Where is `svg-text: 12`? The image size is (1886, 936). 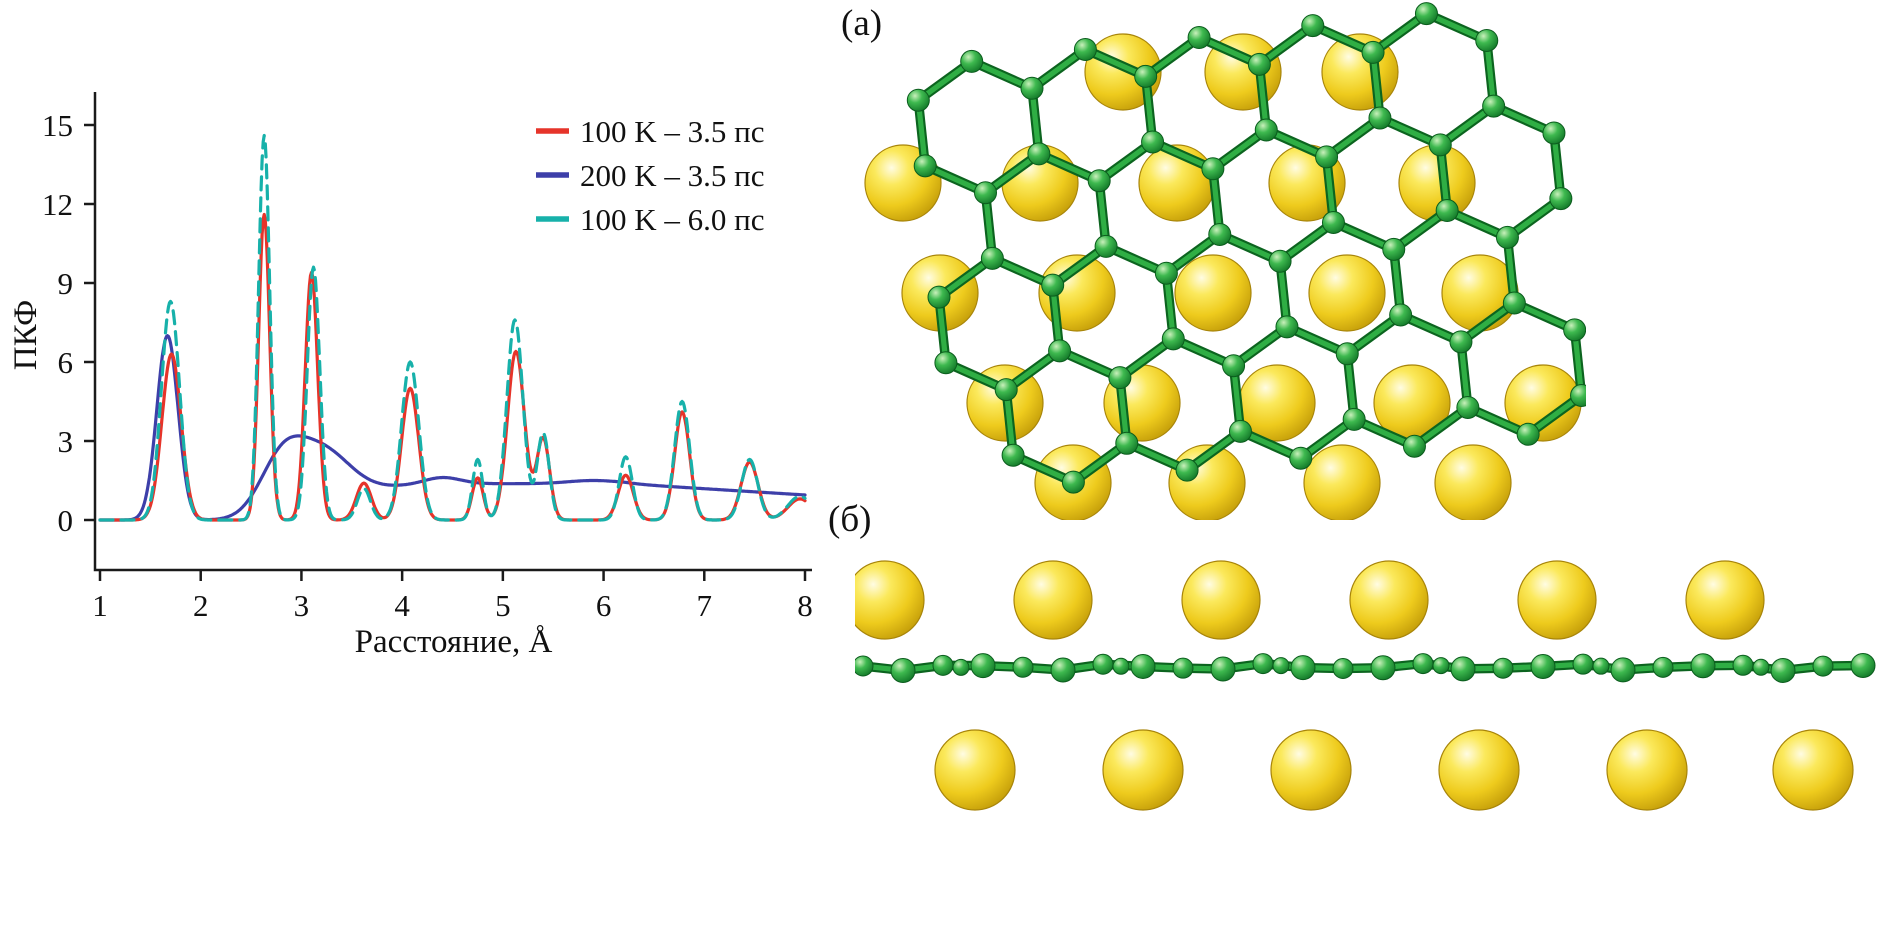 svg-text: 12 is located at coordinates (57, 204).